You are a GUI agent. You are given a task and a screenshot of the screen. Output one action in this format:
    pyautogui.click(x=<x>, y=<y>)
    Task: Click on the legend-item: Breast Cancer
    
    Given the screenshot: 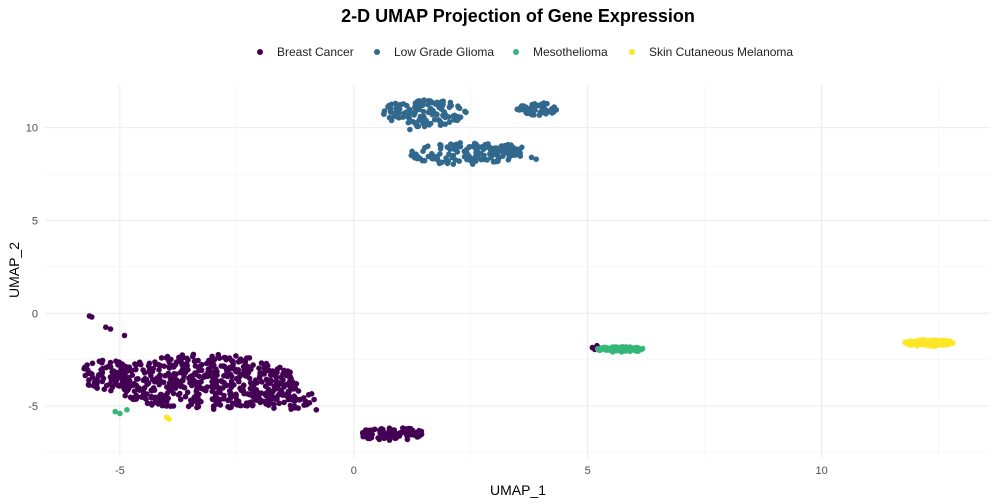 What is the action you would take?
    pyautogui.click(x=305, y=52)
    